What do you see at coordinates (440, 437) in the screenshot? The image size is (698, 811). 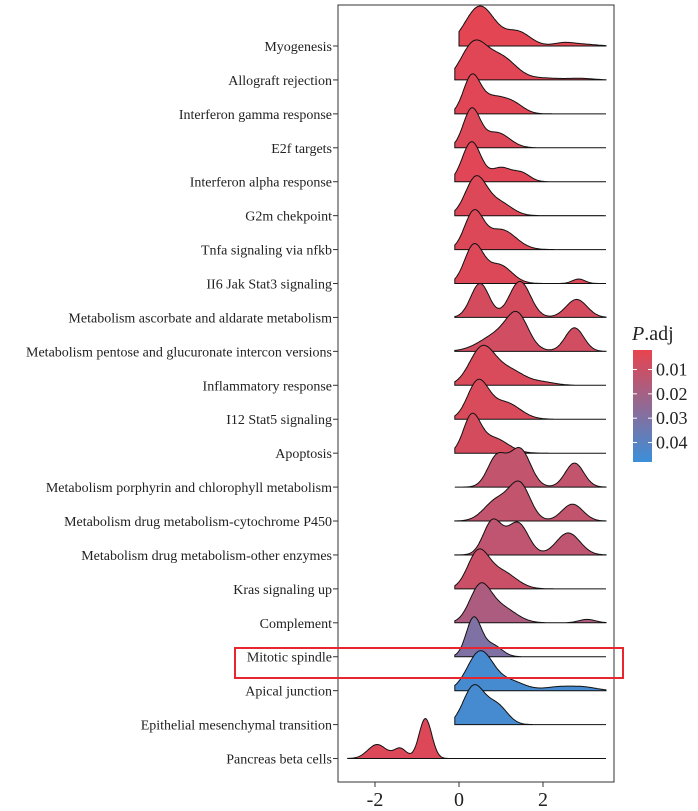 I see `ridge-row: Apoptosis` at bounding box center [440, 437].